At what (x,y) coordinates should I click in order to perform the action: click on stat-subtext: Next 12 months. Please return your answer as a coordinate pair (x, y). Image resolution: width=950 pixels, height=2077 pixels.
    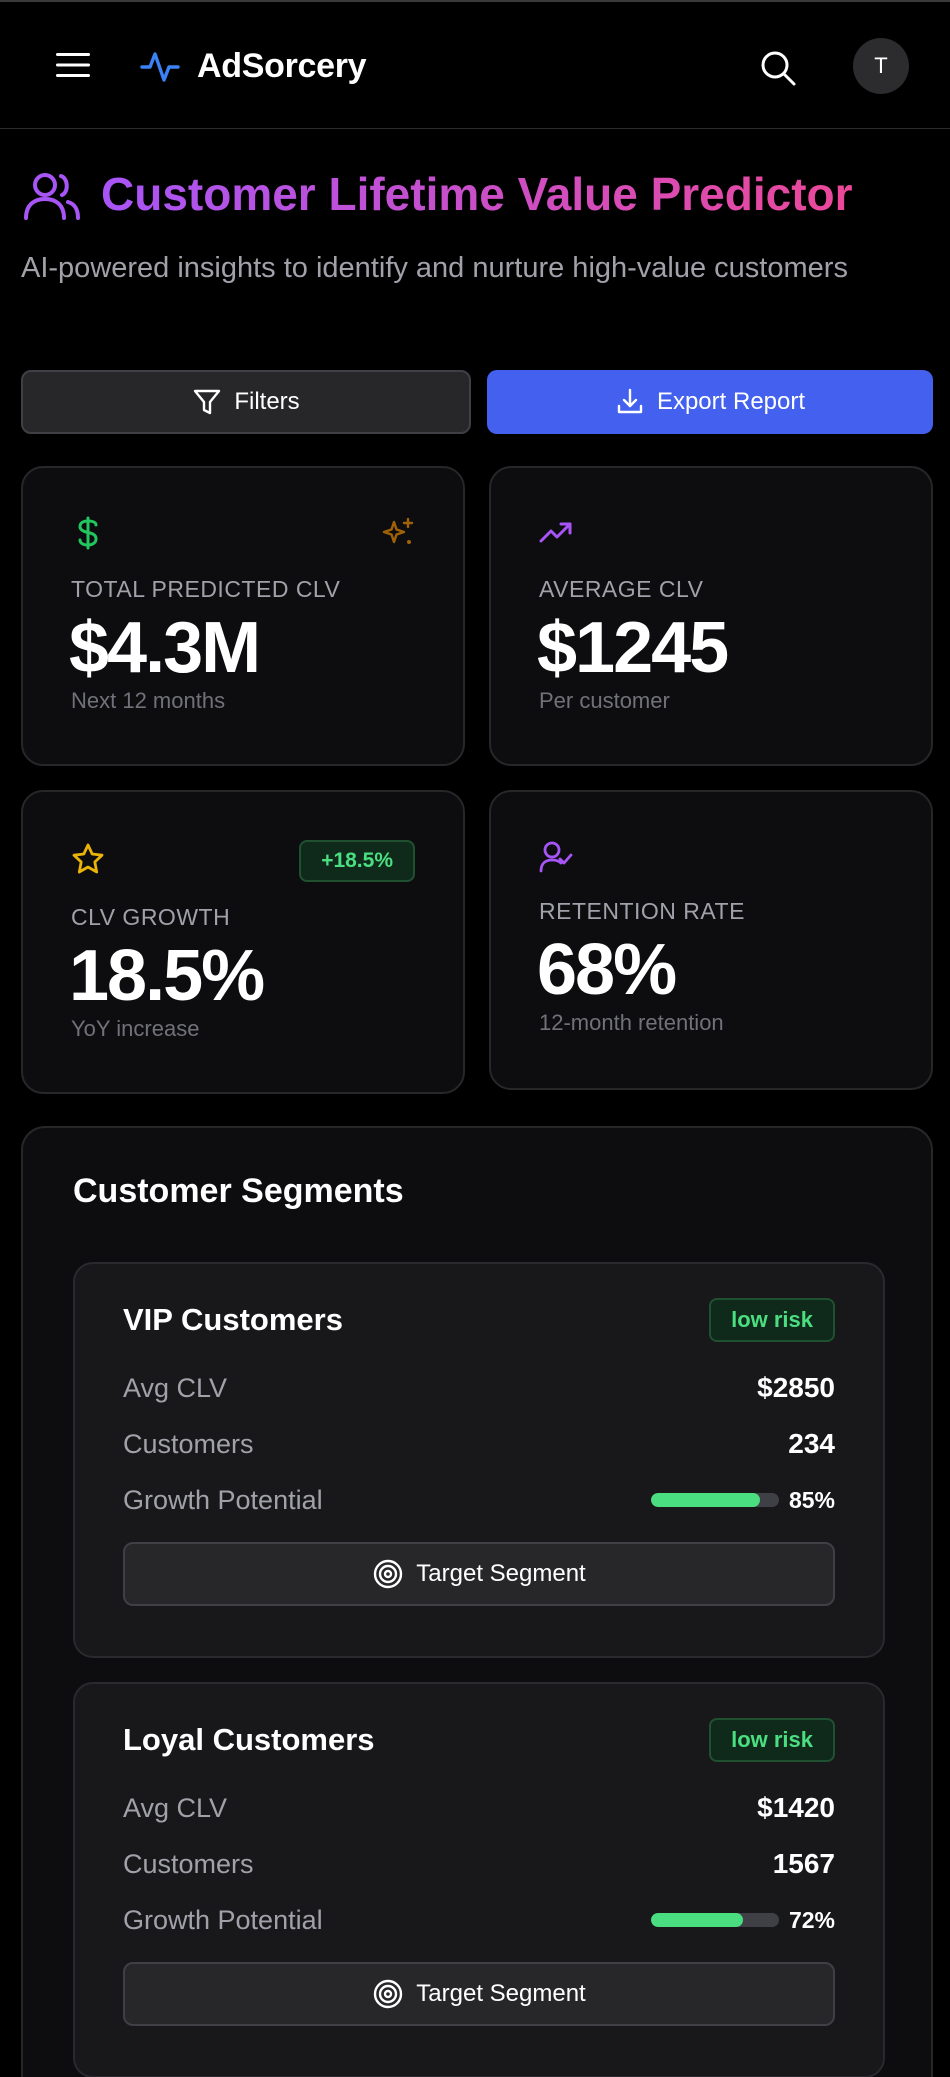
    Looking at the image, I should click on (148, 700).